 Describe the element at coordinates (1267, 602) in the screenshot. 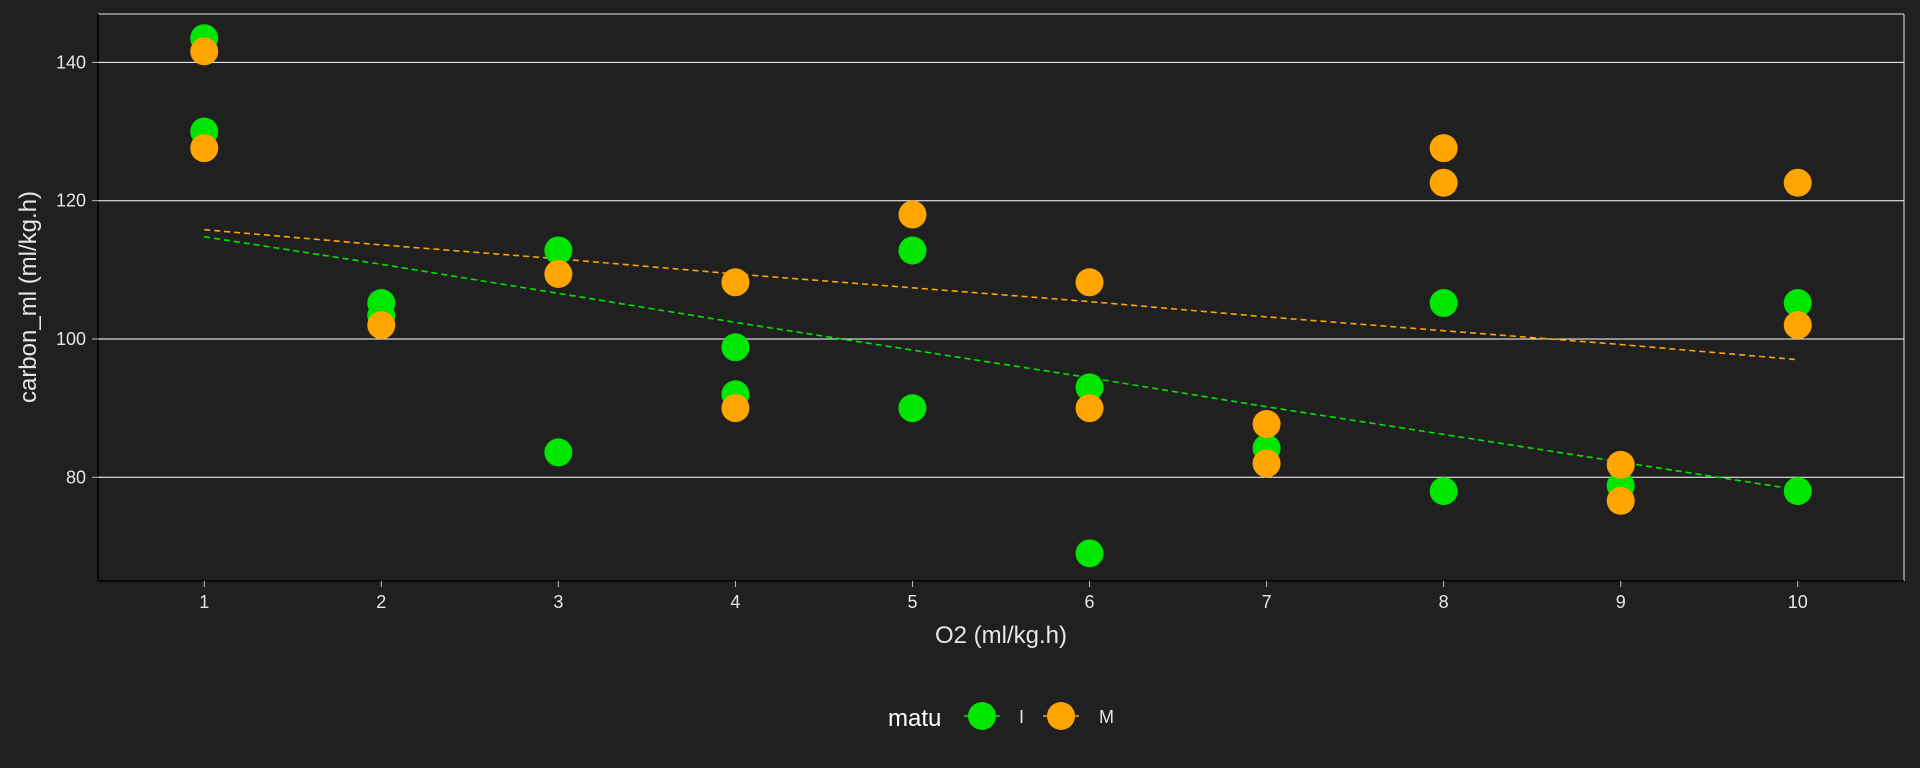

I see `x-tick-label: 7` at that location.